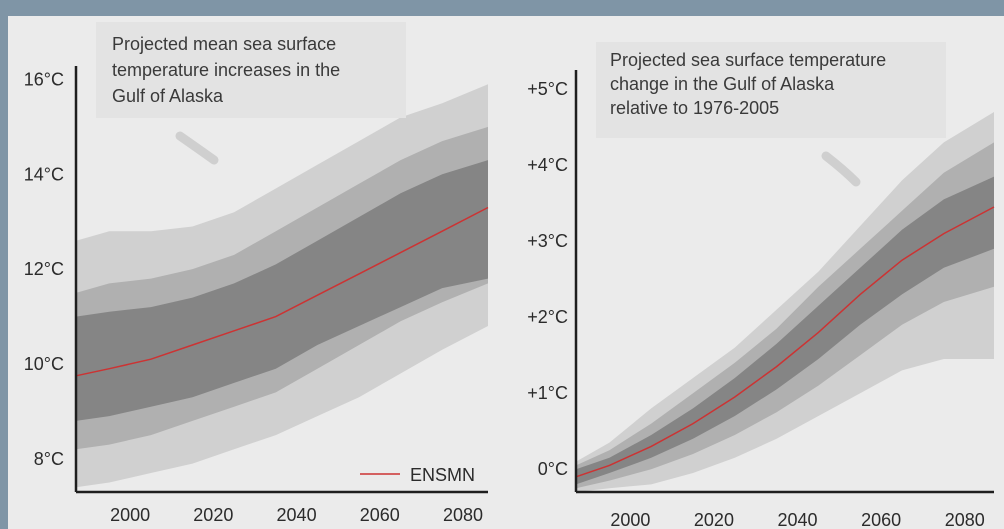 This screenshot has width=1004, height=529. What do you see at coordinates (44, 269) in the screenshot?
I see `y-tick-label: 12°C` at bounding box center [44, 269].